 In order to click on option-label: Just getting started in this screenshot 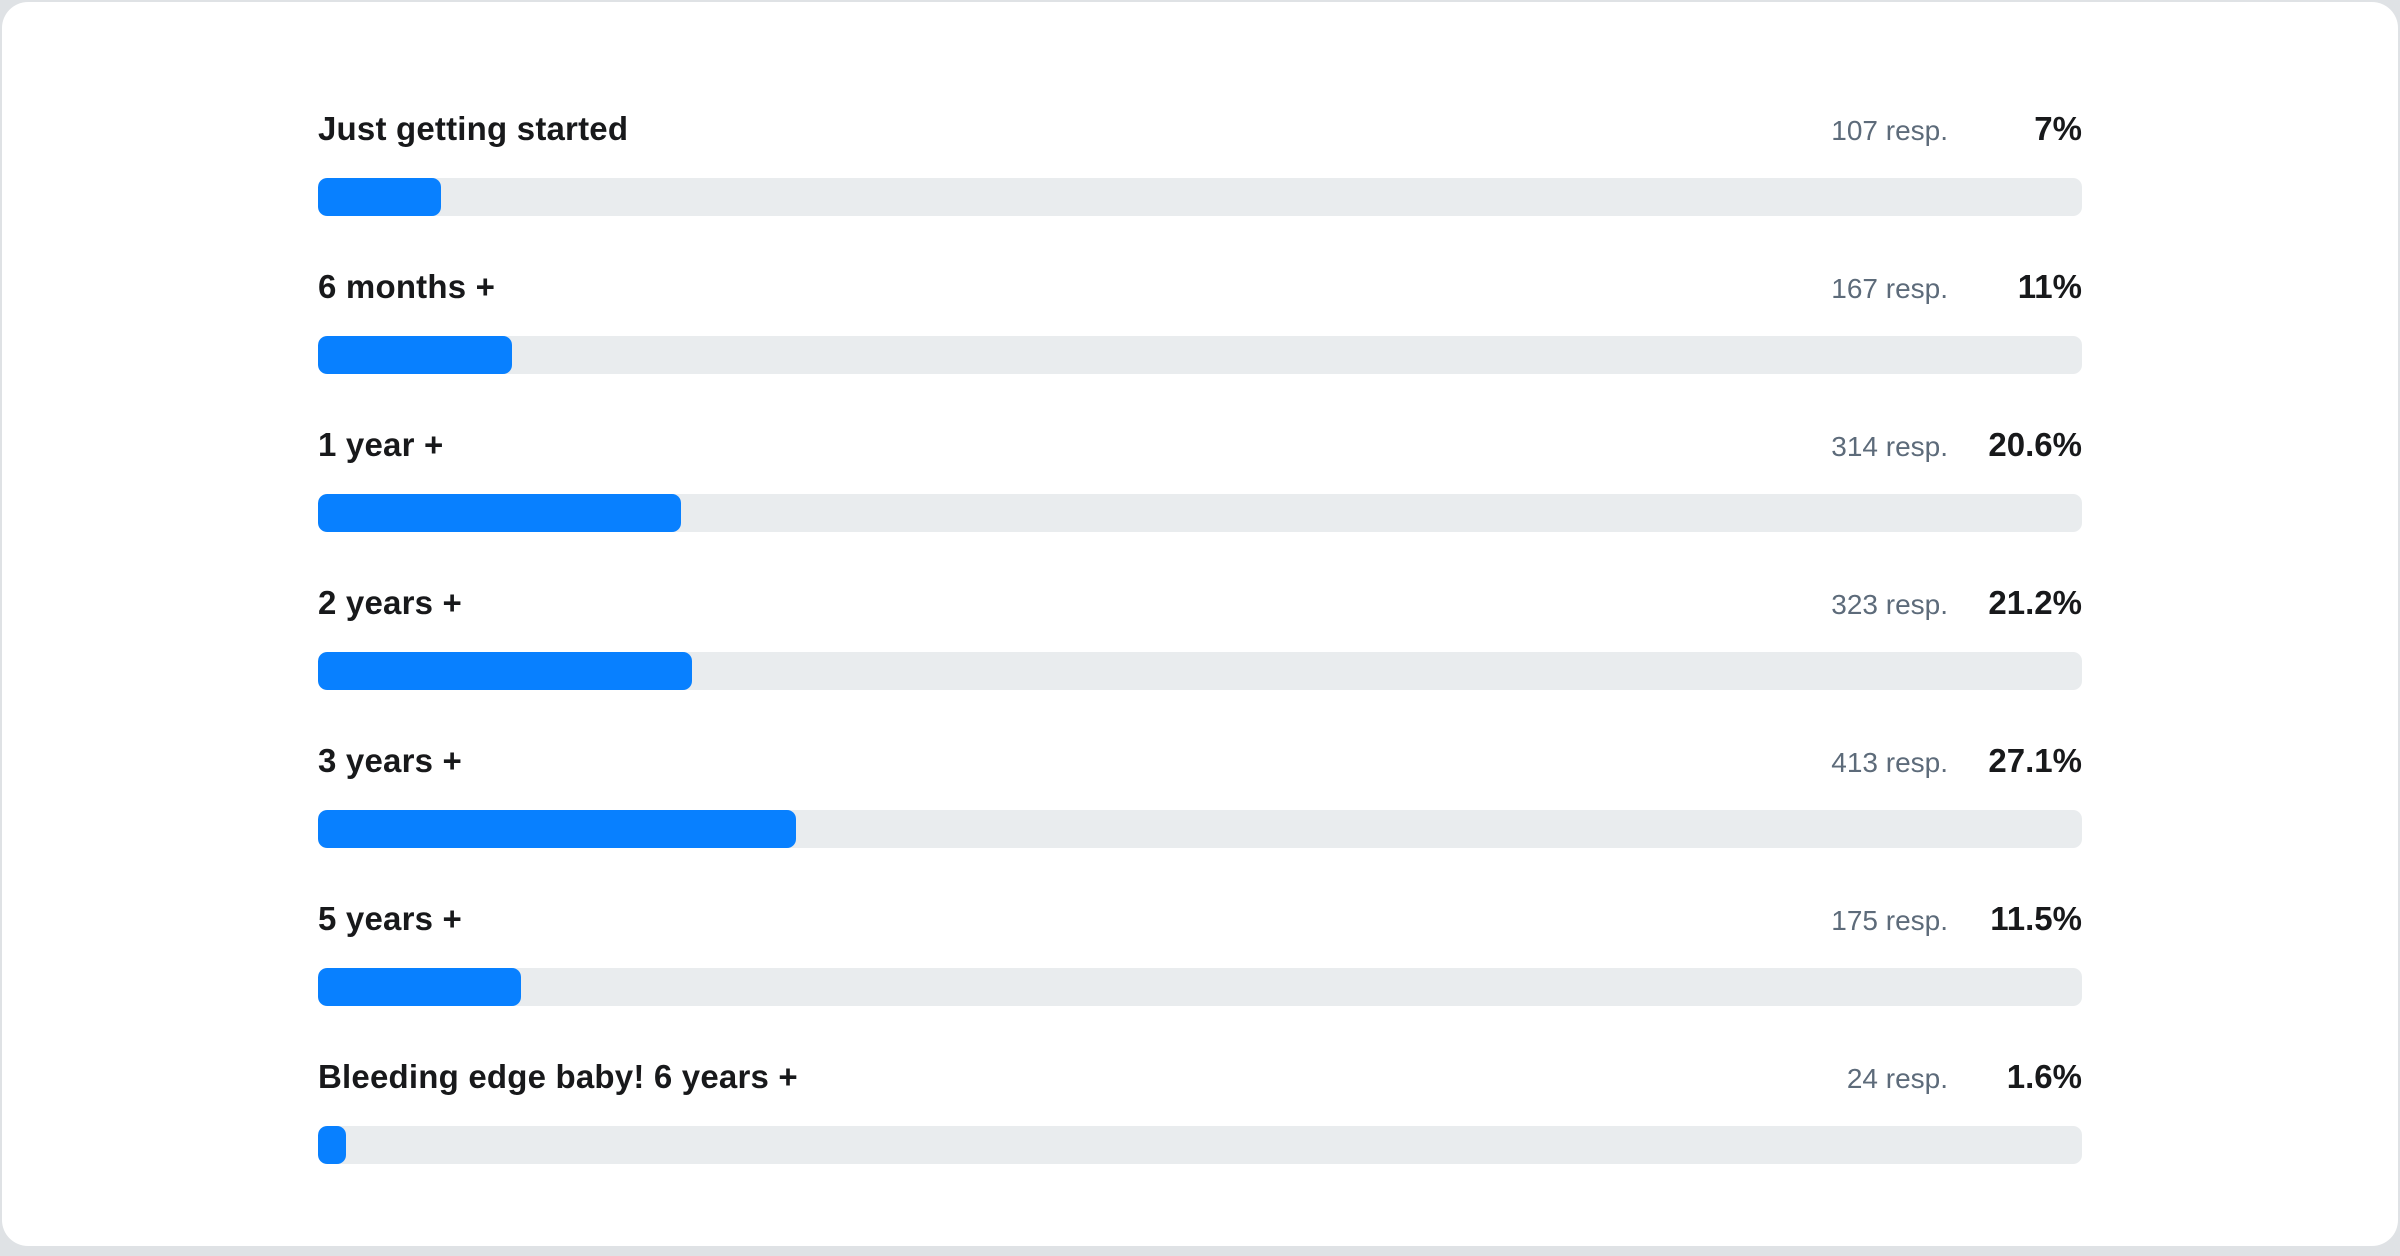, I will do `click(473, 128)`.